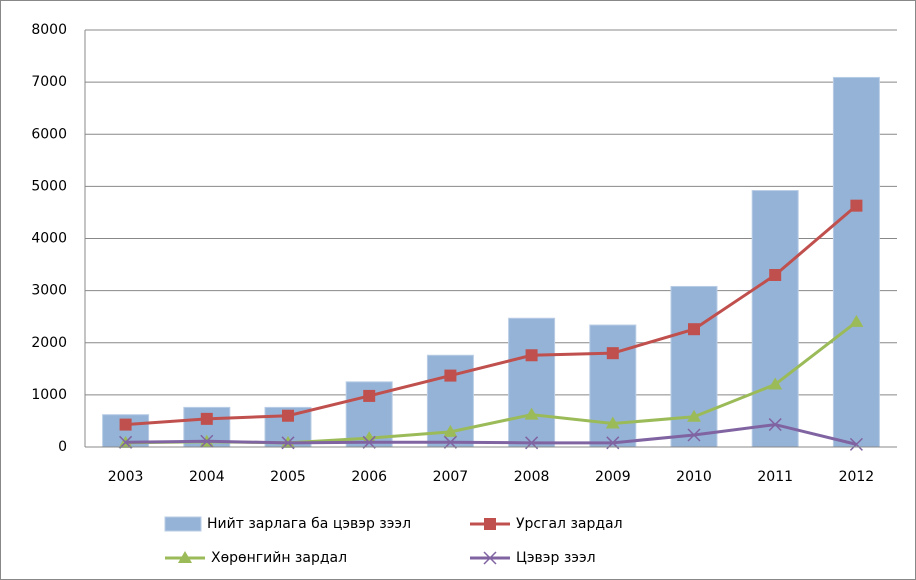  Describe the element at coordinates (309, 524) in the screenshot. I see `legend-label: Нийт зарлага ба цэвэр зээл` at that location.